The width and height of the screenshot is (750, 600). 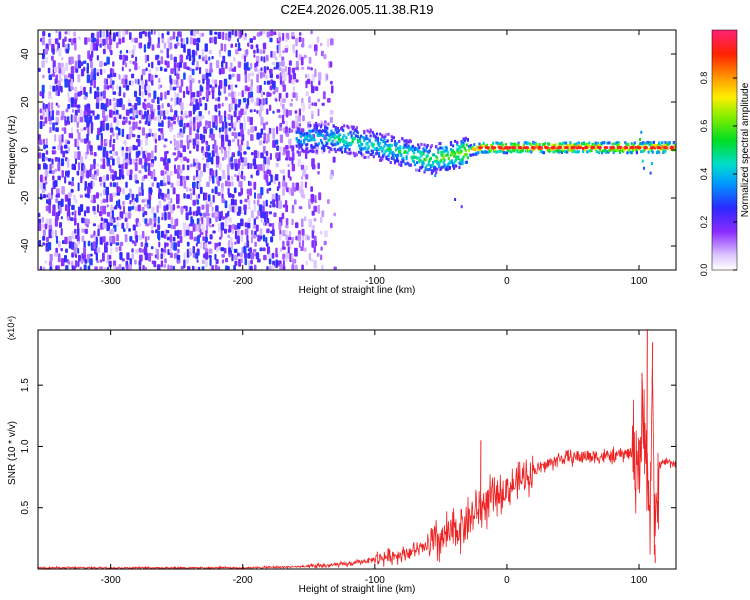 What do you see at coordinates (11, 328) in the screenshot?
I see `snr-multiplier: (x10⁴)` at bounding box center [11, 328].